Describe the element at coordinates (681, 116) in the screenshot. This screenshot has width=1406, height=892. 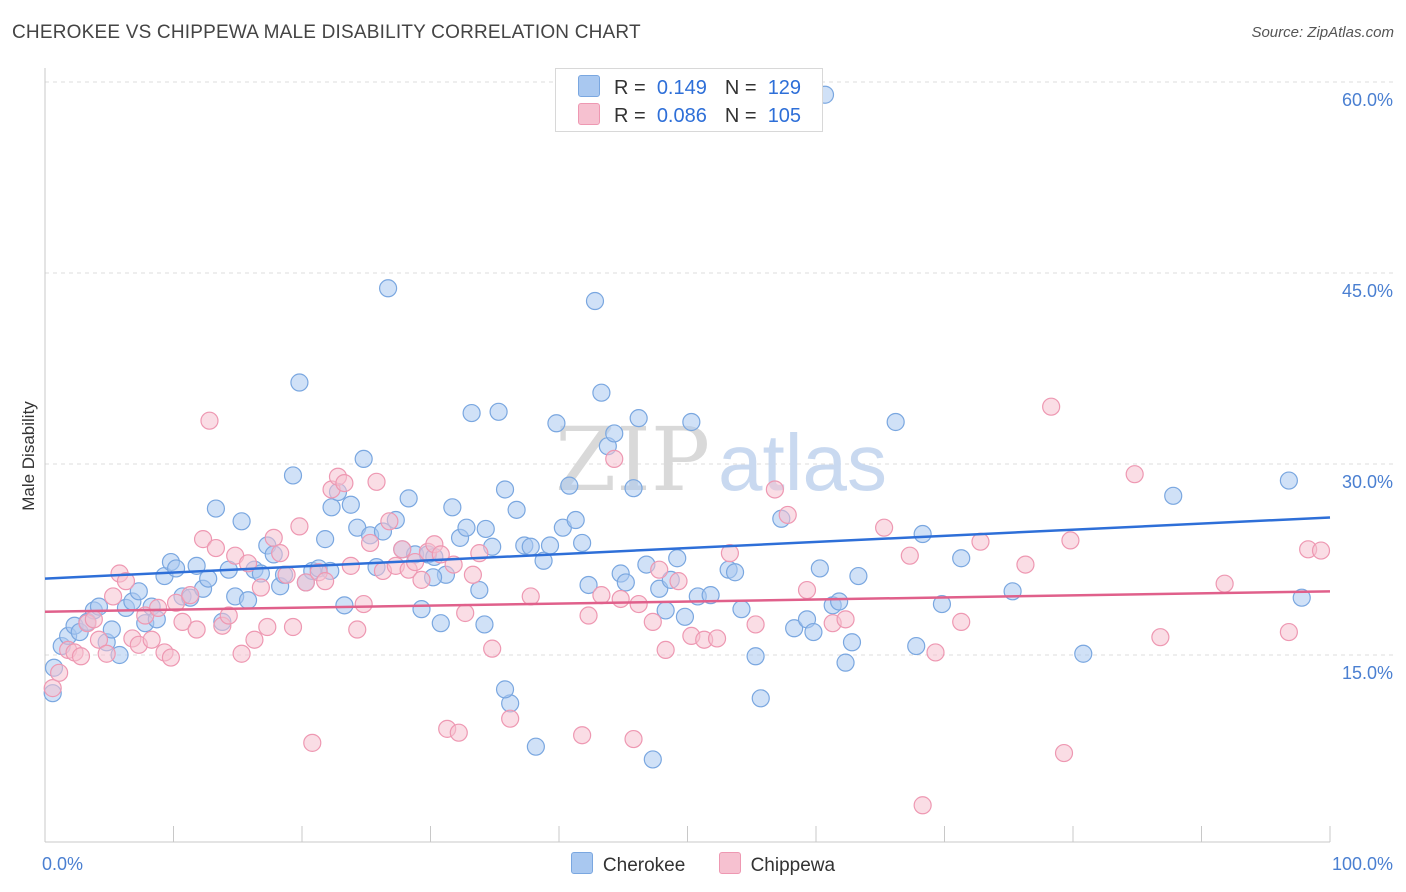
I see `legend-r-value: 0.086` at that location.